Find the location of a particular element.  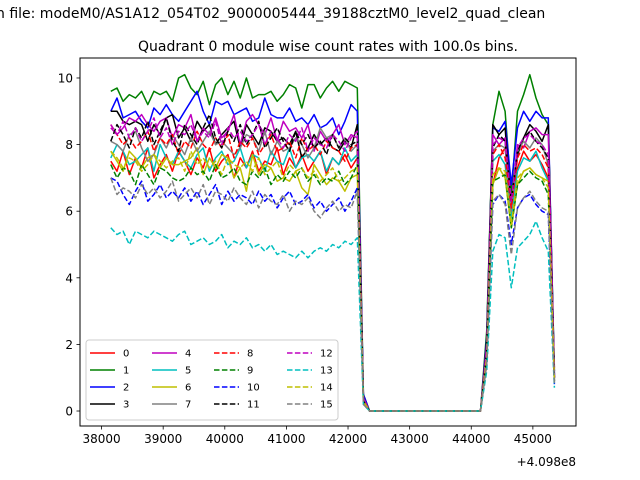

legend-label-15: 15 is located at coordinates (326, 405).